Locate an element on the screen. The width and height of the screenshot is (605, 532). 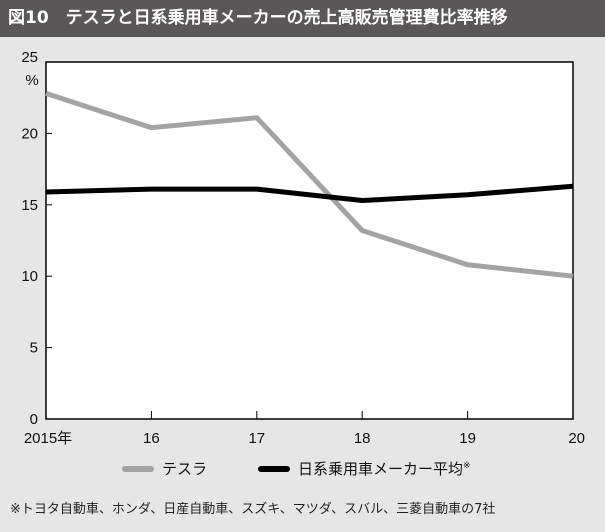
legend-item-tesla: テスラ is located at coordinates (164, 468).